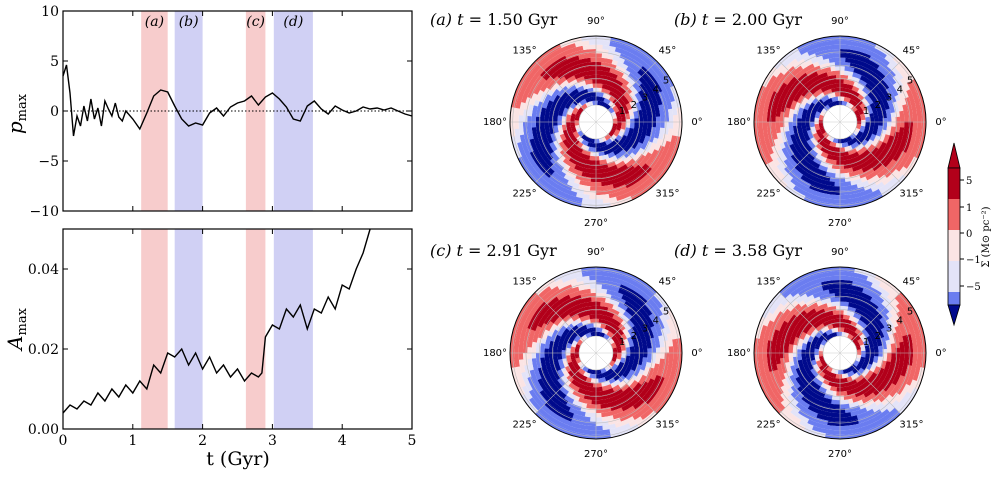 This screenshot has width=997, height=477. I want to click on hole-spoke, so click(590, 116).